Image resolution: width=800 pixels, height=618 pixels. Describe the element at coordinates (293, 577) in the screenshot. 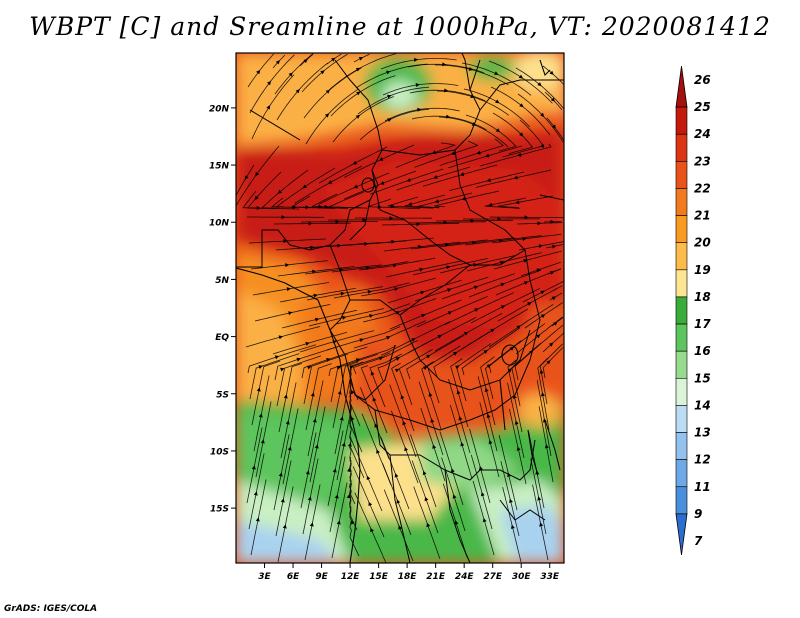

I see `lon-tick-label: 6E` at that location.